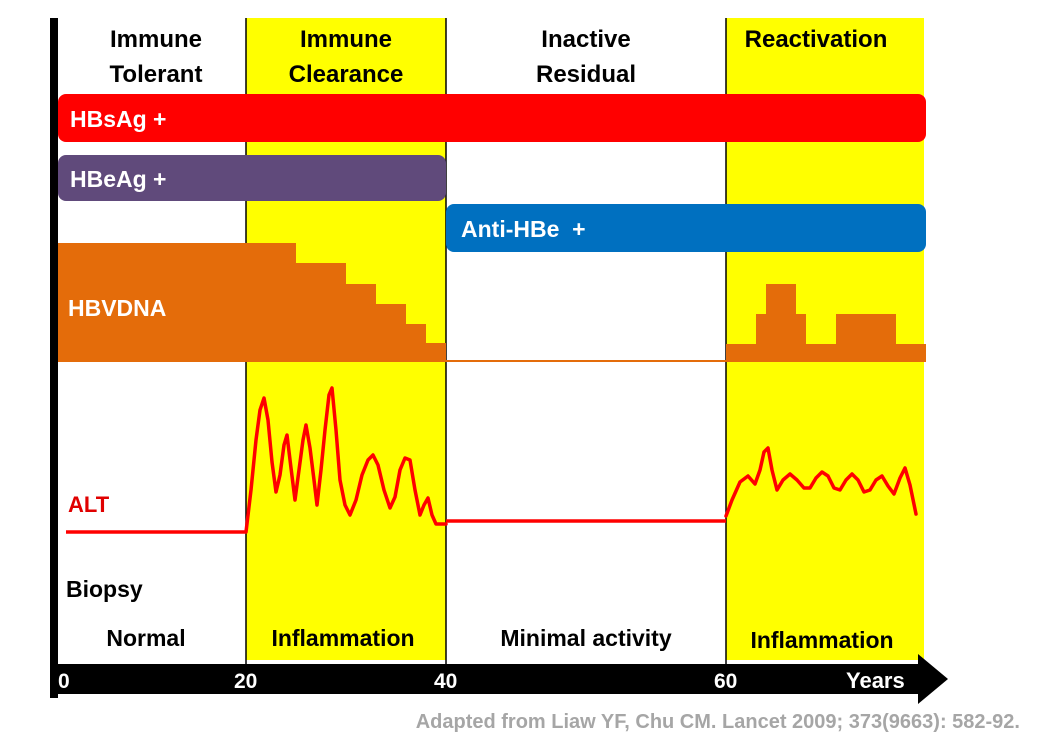 Image resolution: width=1050 pixels, height=750 pixels. Describe the element at coordinates (145, 638) in the screenshot. I see `biopsy-immune-tolerant: Normal` at that location.